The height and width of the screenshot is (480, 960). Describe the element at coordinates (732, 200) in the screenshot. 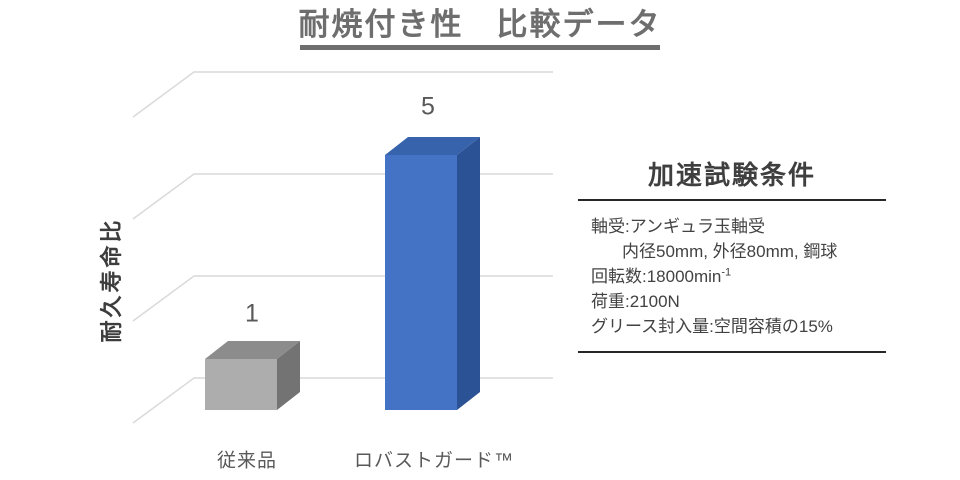

I see `conditions-divider-top` at that location.